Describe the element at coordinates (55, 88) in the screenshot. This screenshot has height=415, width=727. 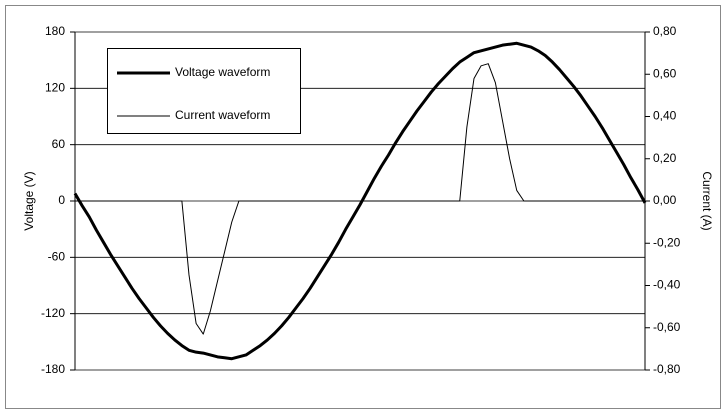
I see `y-tick-label: 120` at that location.